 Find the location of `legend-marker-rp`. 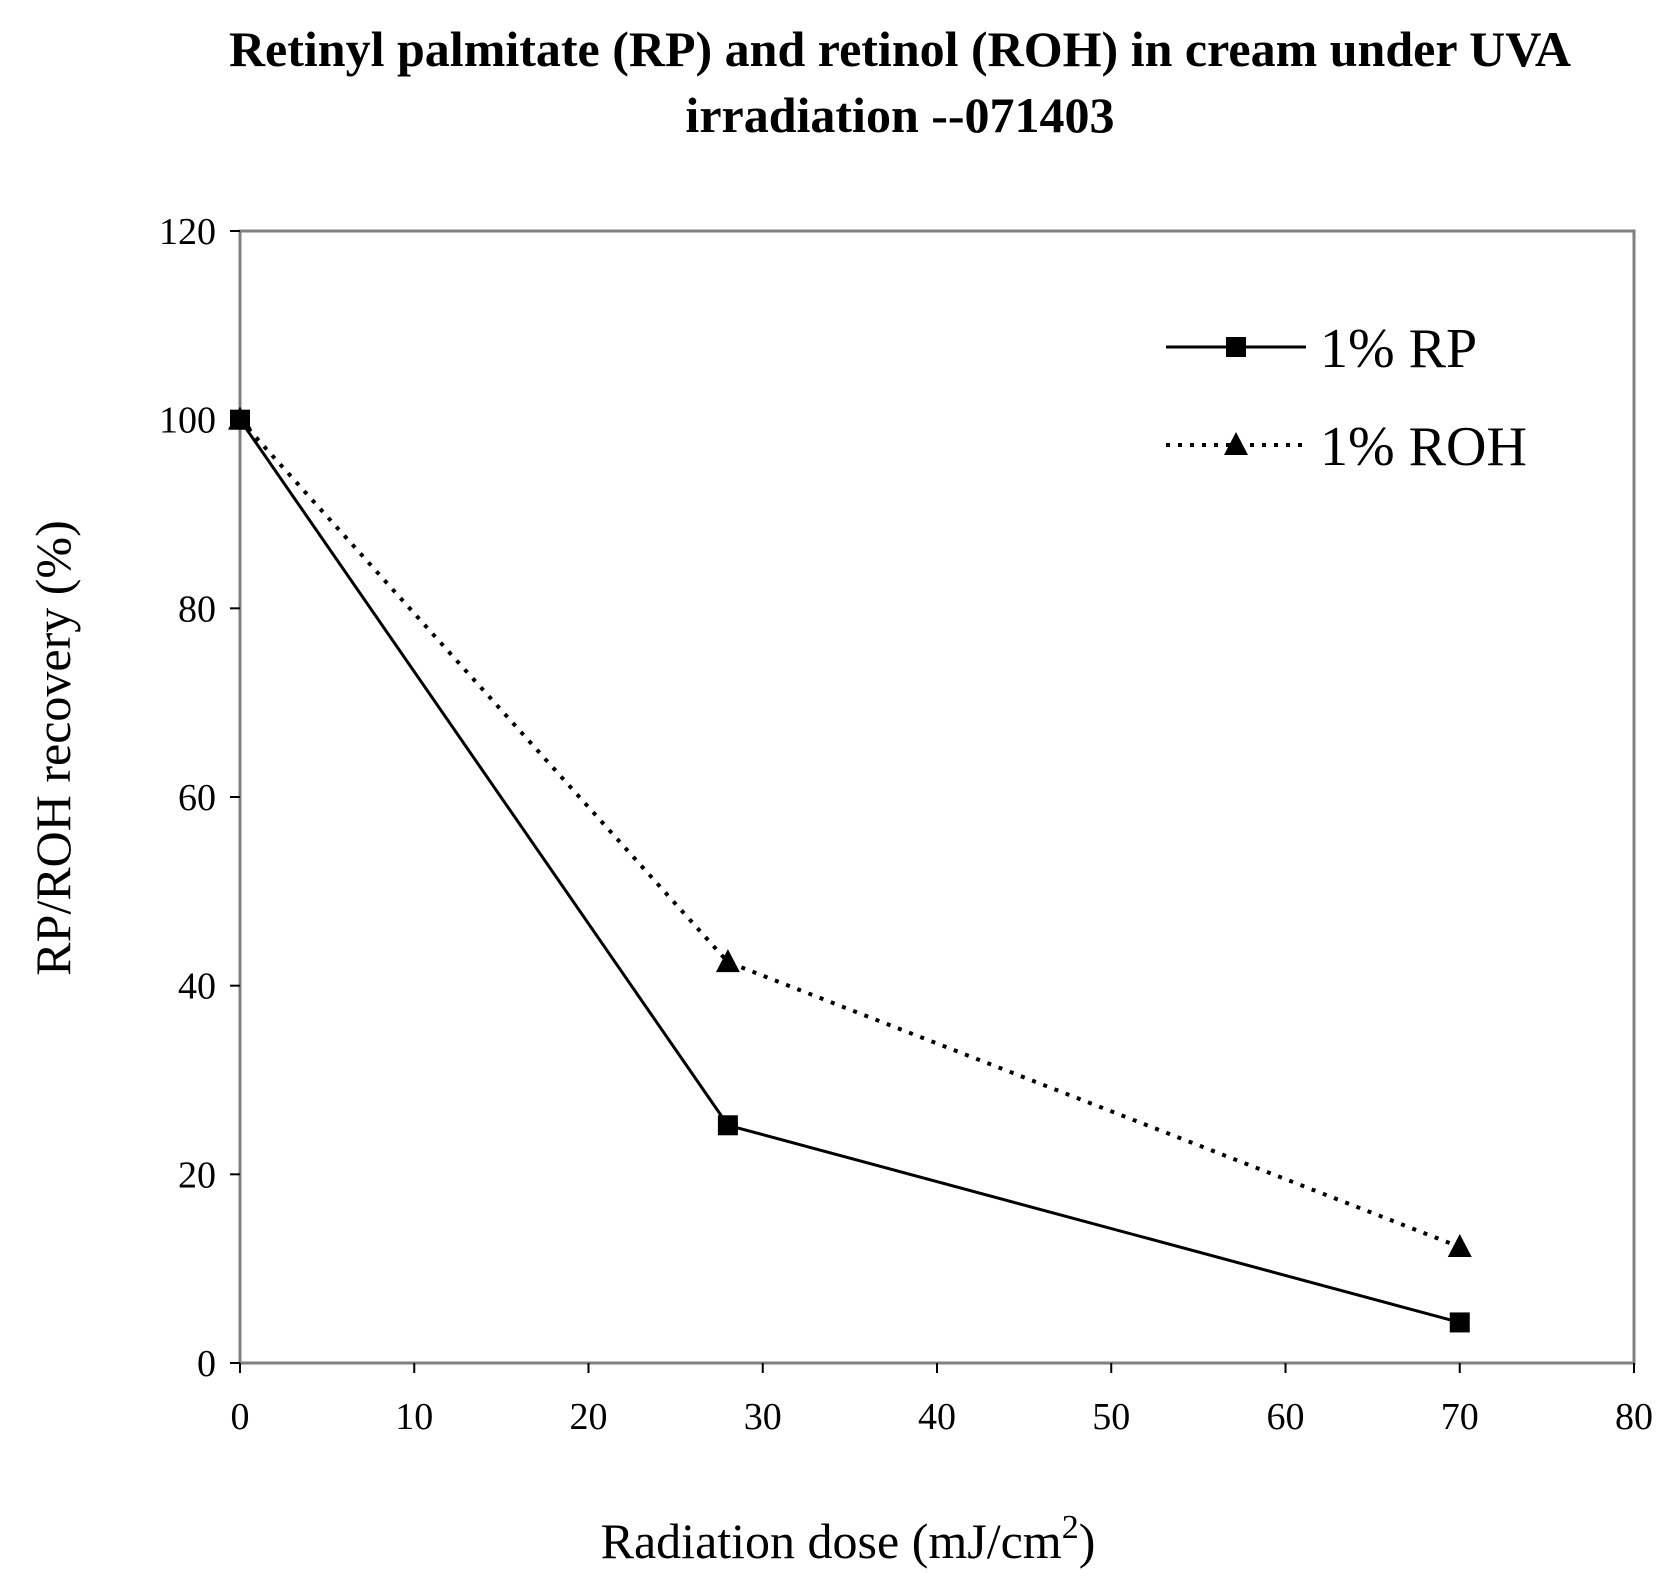

legend-marker-rp is located at coordinates (1236, 347).